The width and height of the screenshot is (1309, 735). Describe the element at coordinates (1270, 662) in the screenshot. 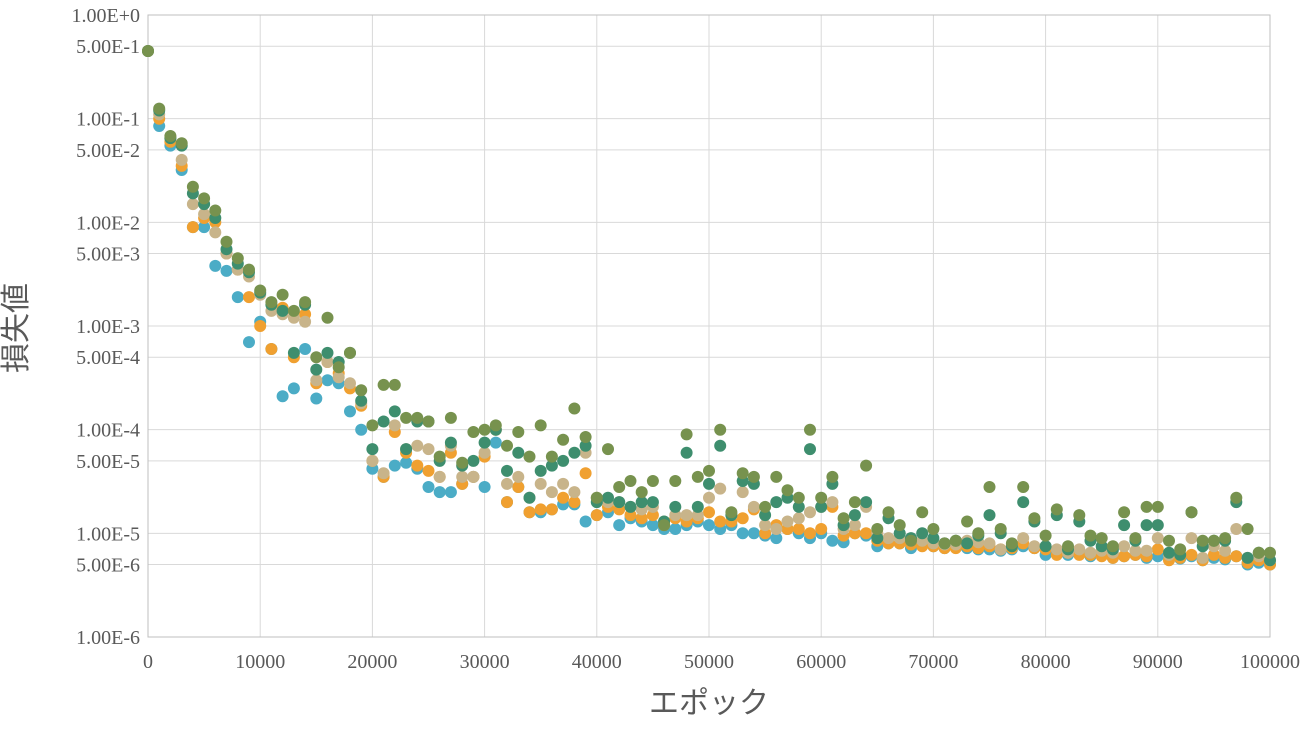

I see `x-tick-label: 100000` at that location.